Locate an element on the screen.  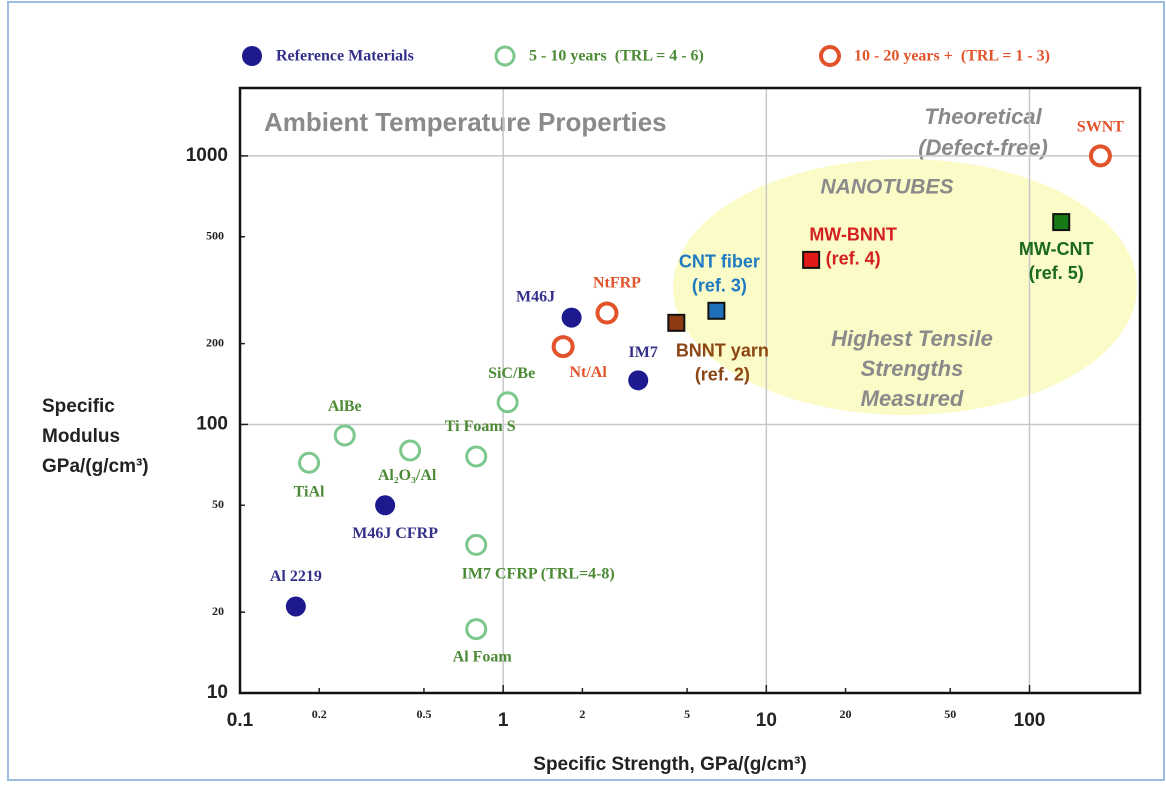
point-label: (ref. 3) is located at coordinates (719, 286).